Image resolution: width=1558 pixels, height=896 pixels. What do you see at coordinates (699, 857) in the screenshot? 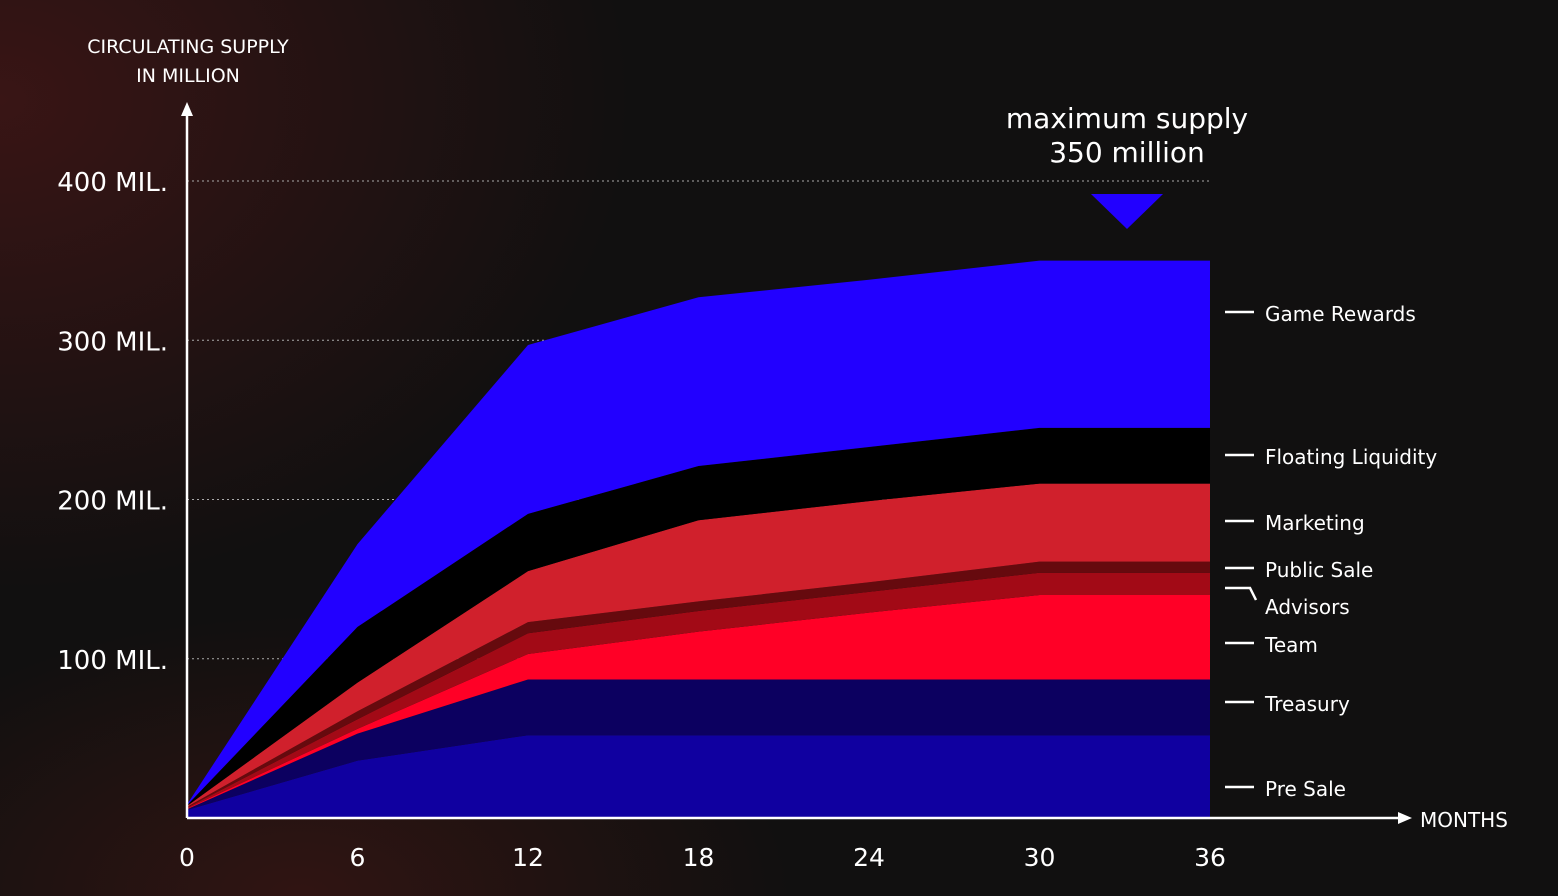
I see `x-tick-label: 18` at bounding box center [699, 857].